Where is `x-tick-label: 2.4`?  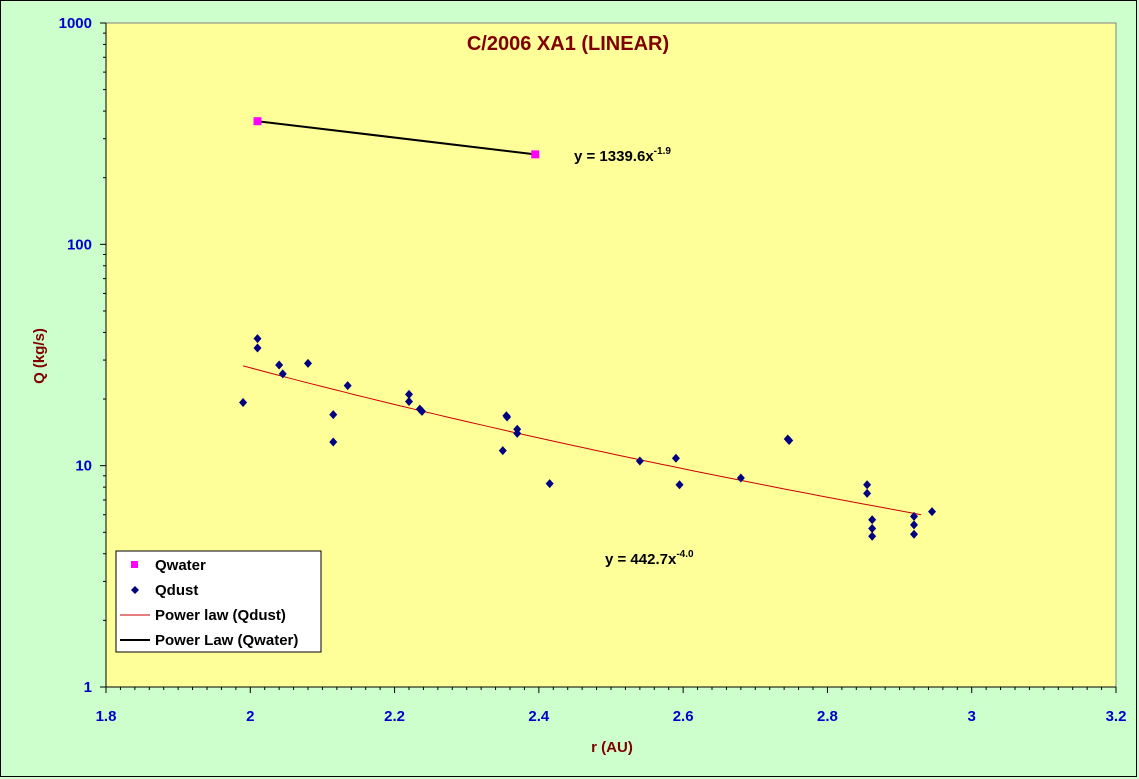
x-tick-label: 2.4 is located at coordinates (539, 716).